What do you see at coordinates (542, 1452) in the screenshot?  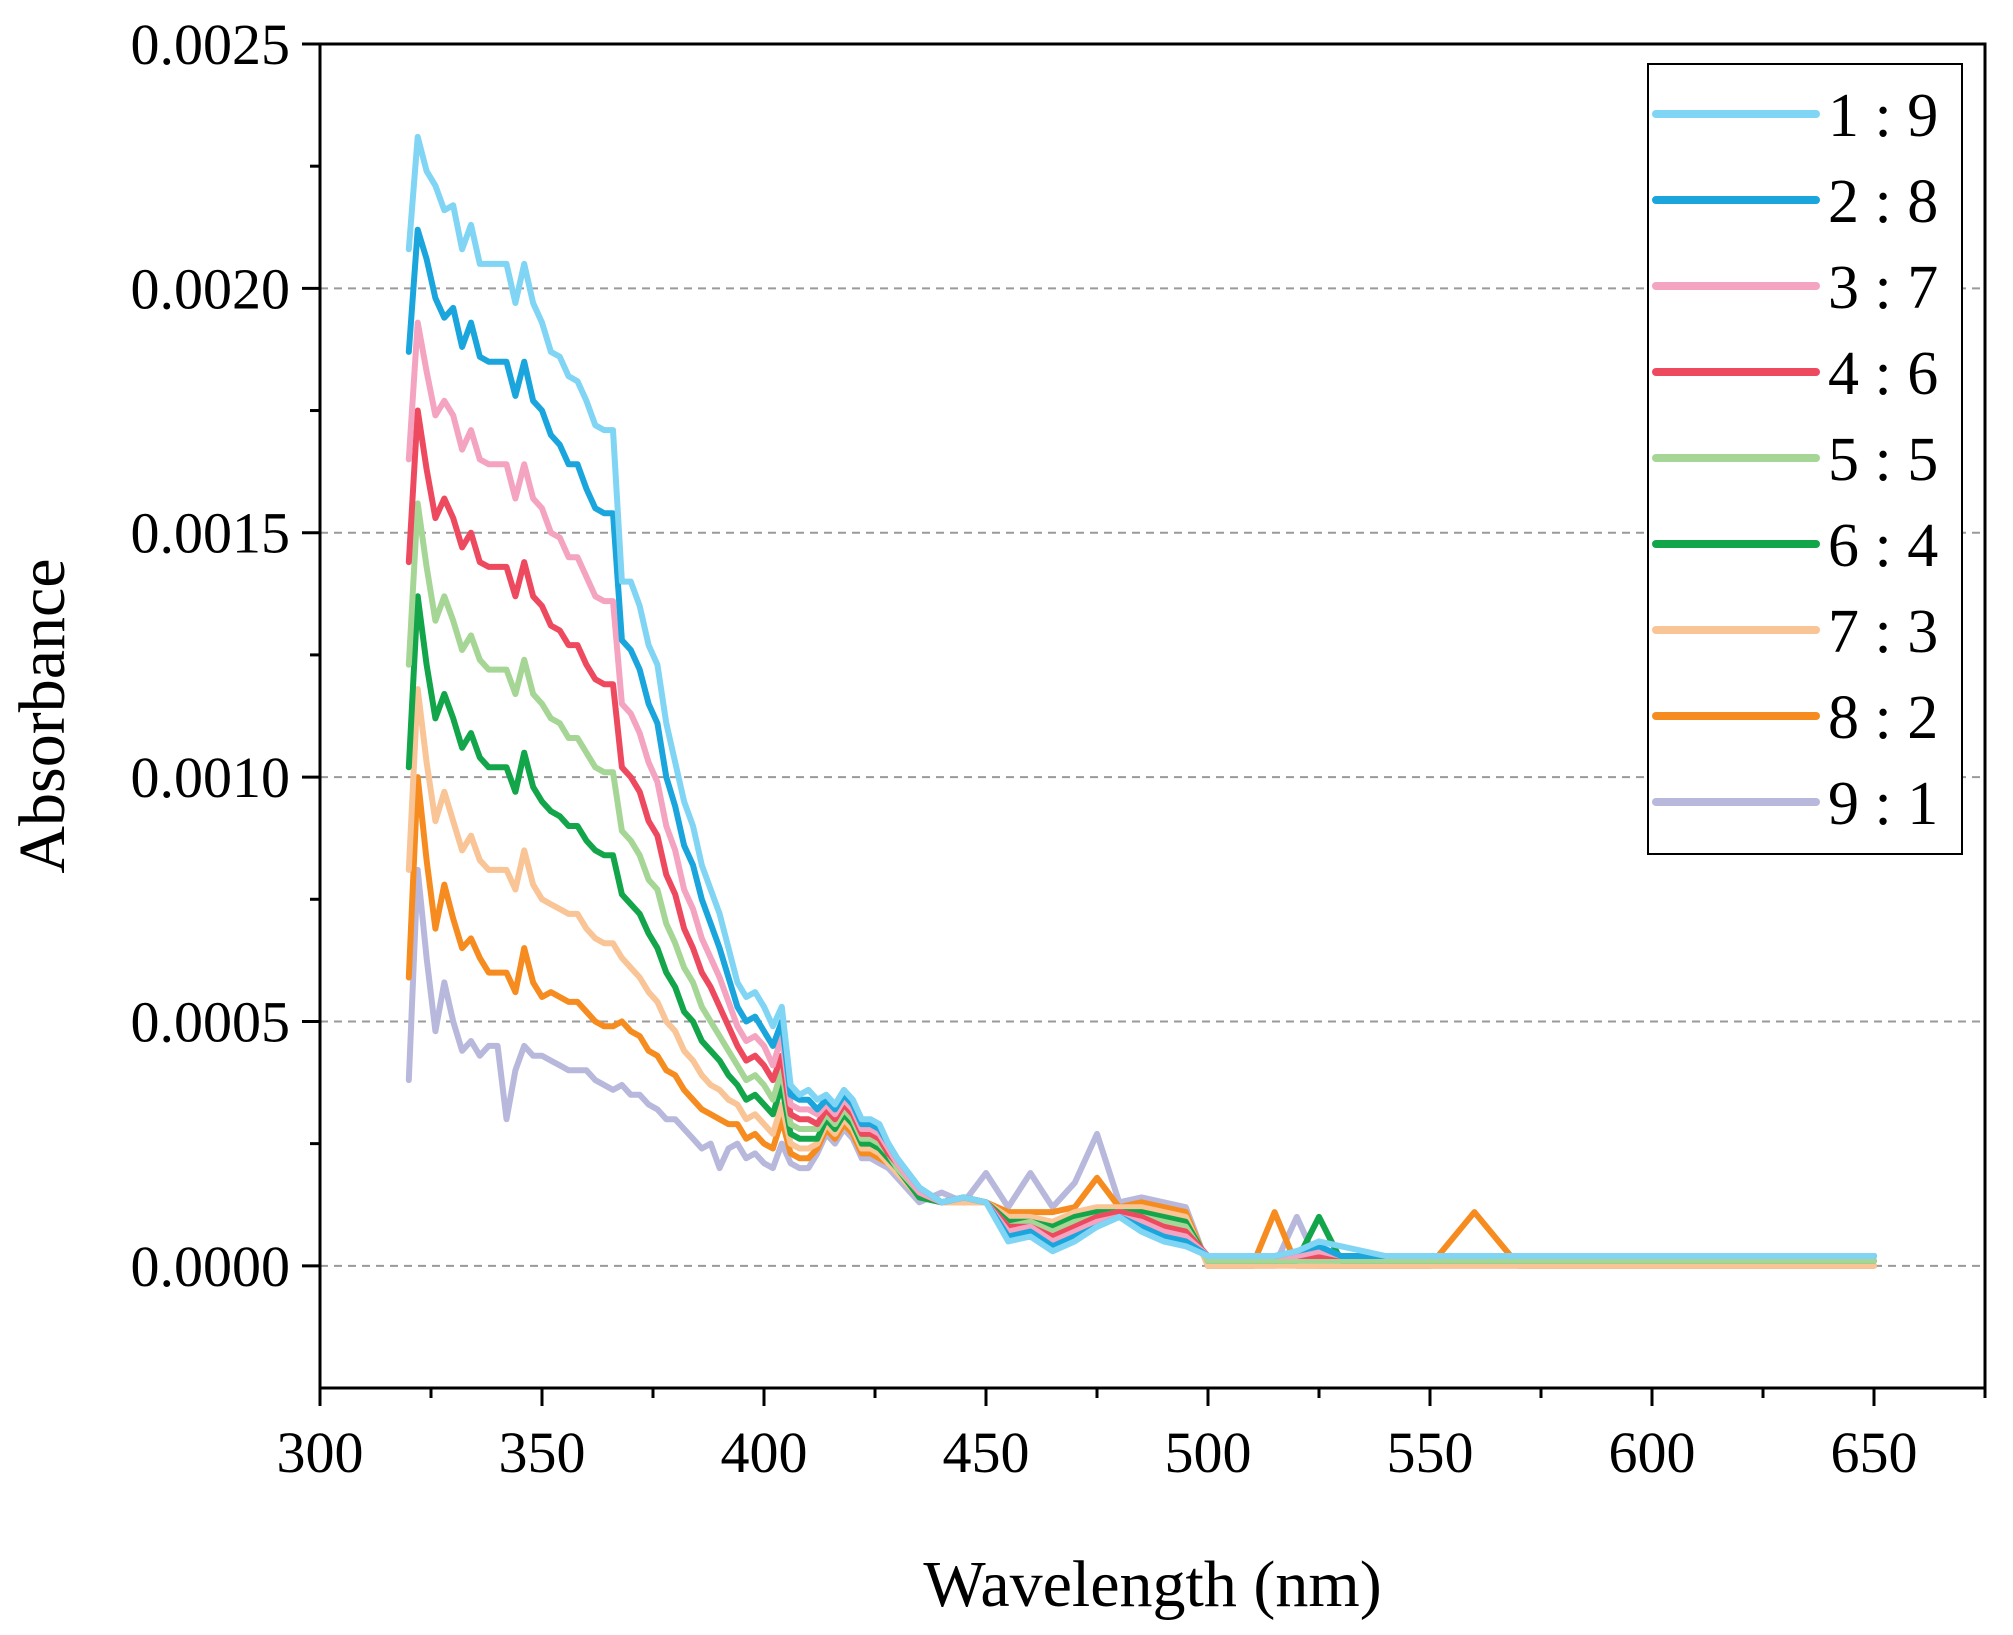 I see `x-tick-label: 350` at bounding box center [542, 1452].